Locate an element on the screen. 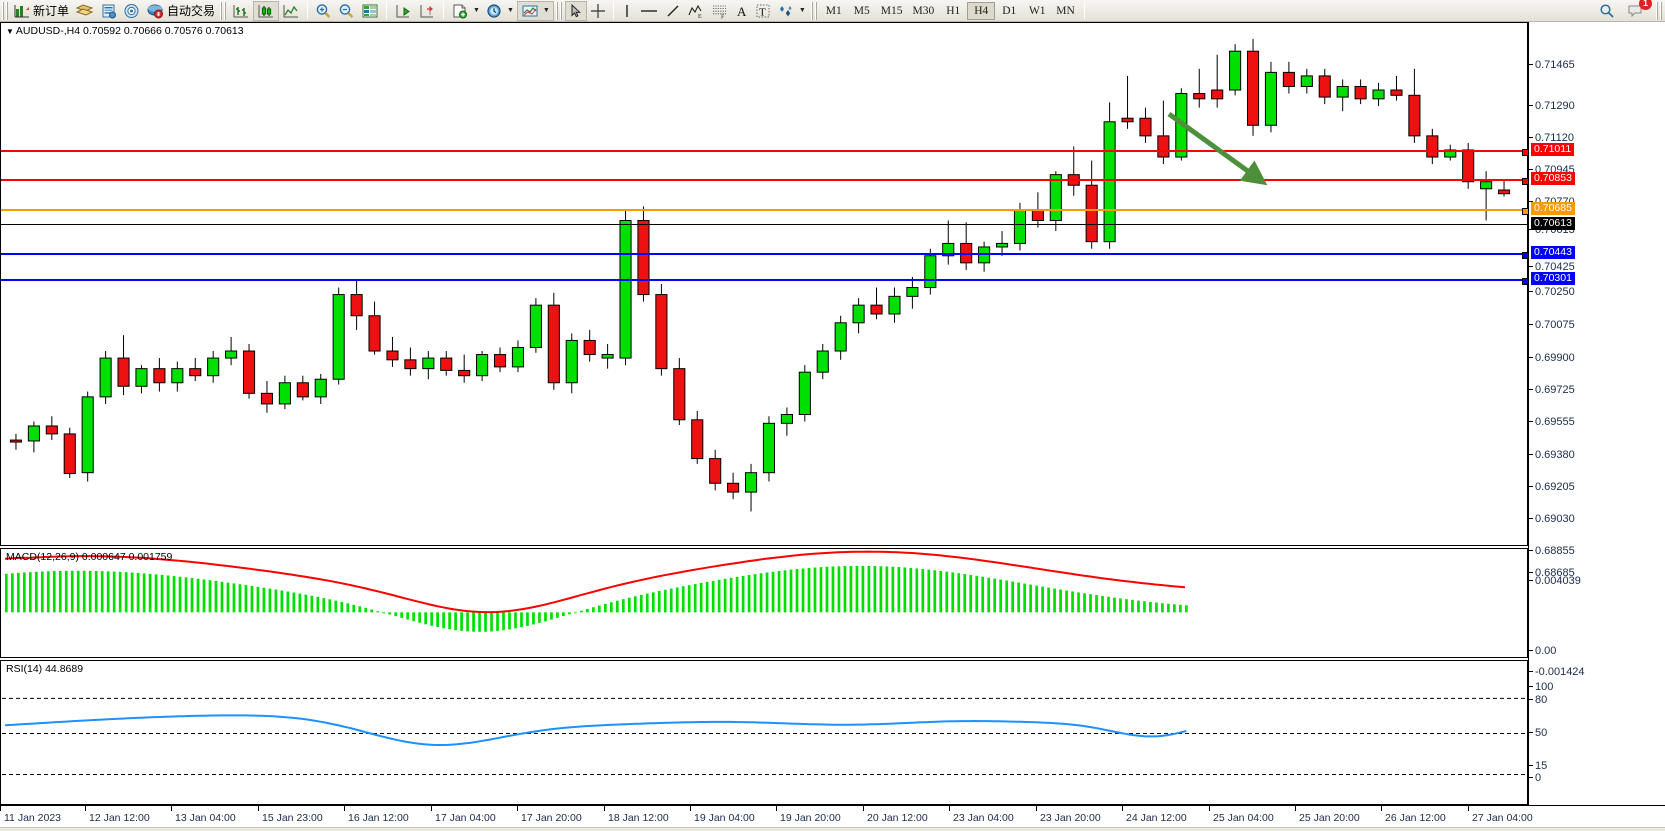  period-button: ▼ is located at coordinates (500, 11).